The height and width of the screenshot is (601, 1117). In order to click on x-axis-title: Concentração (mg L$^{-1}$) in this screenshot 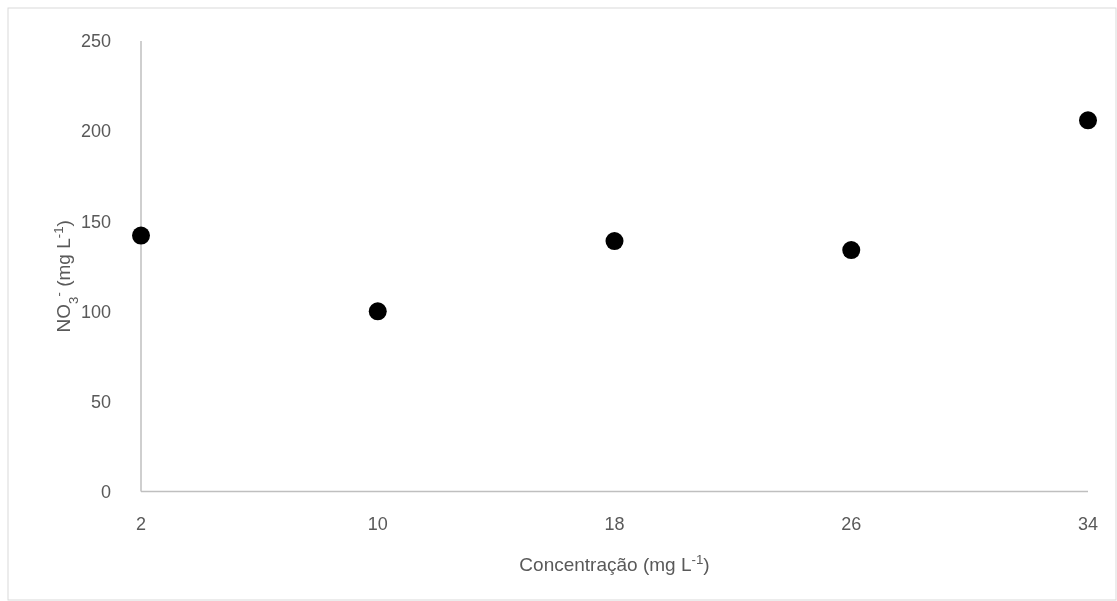, I will do `click(614, 563)`.